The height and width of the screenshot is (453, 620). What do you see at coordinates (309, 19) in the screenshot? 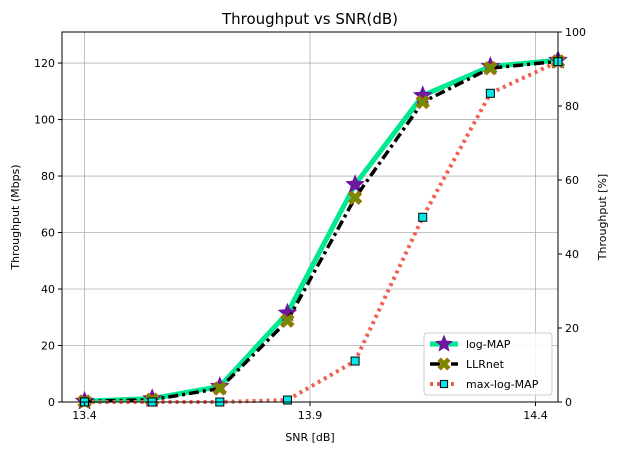
I see `chart-title: Throughput vs SNR(dB)` at bounding box center [309, 19].